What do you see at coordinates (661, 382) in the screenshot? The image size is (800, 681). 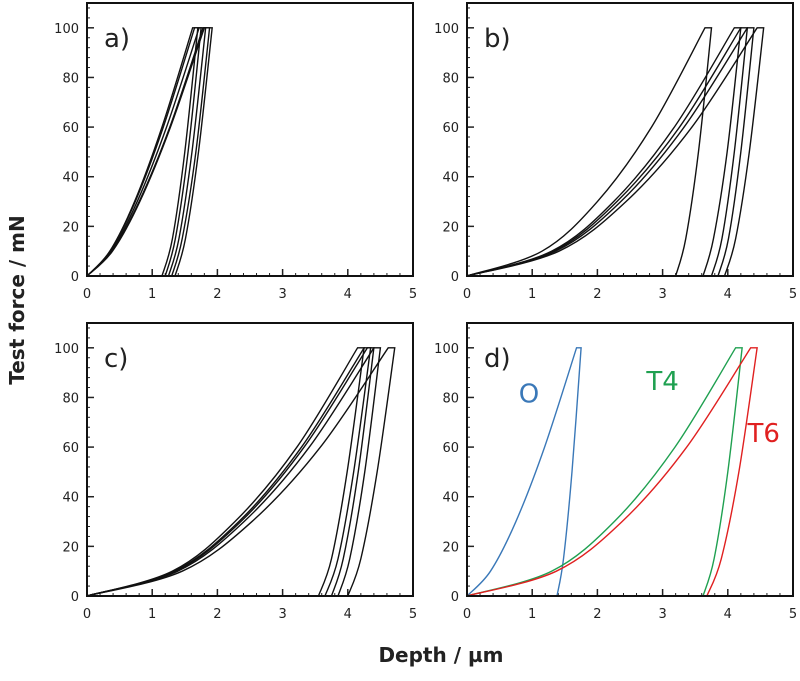 I see `series-label-t4: T4` at bounding box center [661, 382].